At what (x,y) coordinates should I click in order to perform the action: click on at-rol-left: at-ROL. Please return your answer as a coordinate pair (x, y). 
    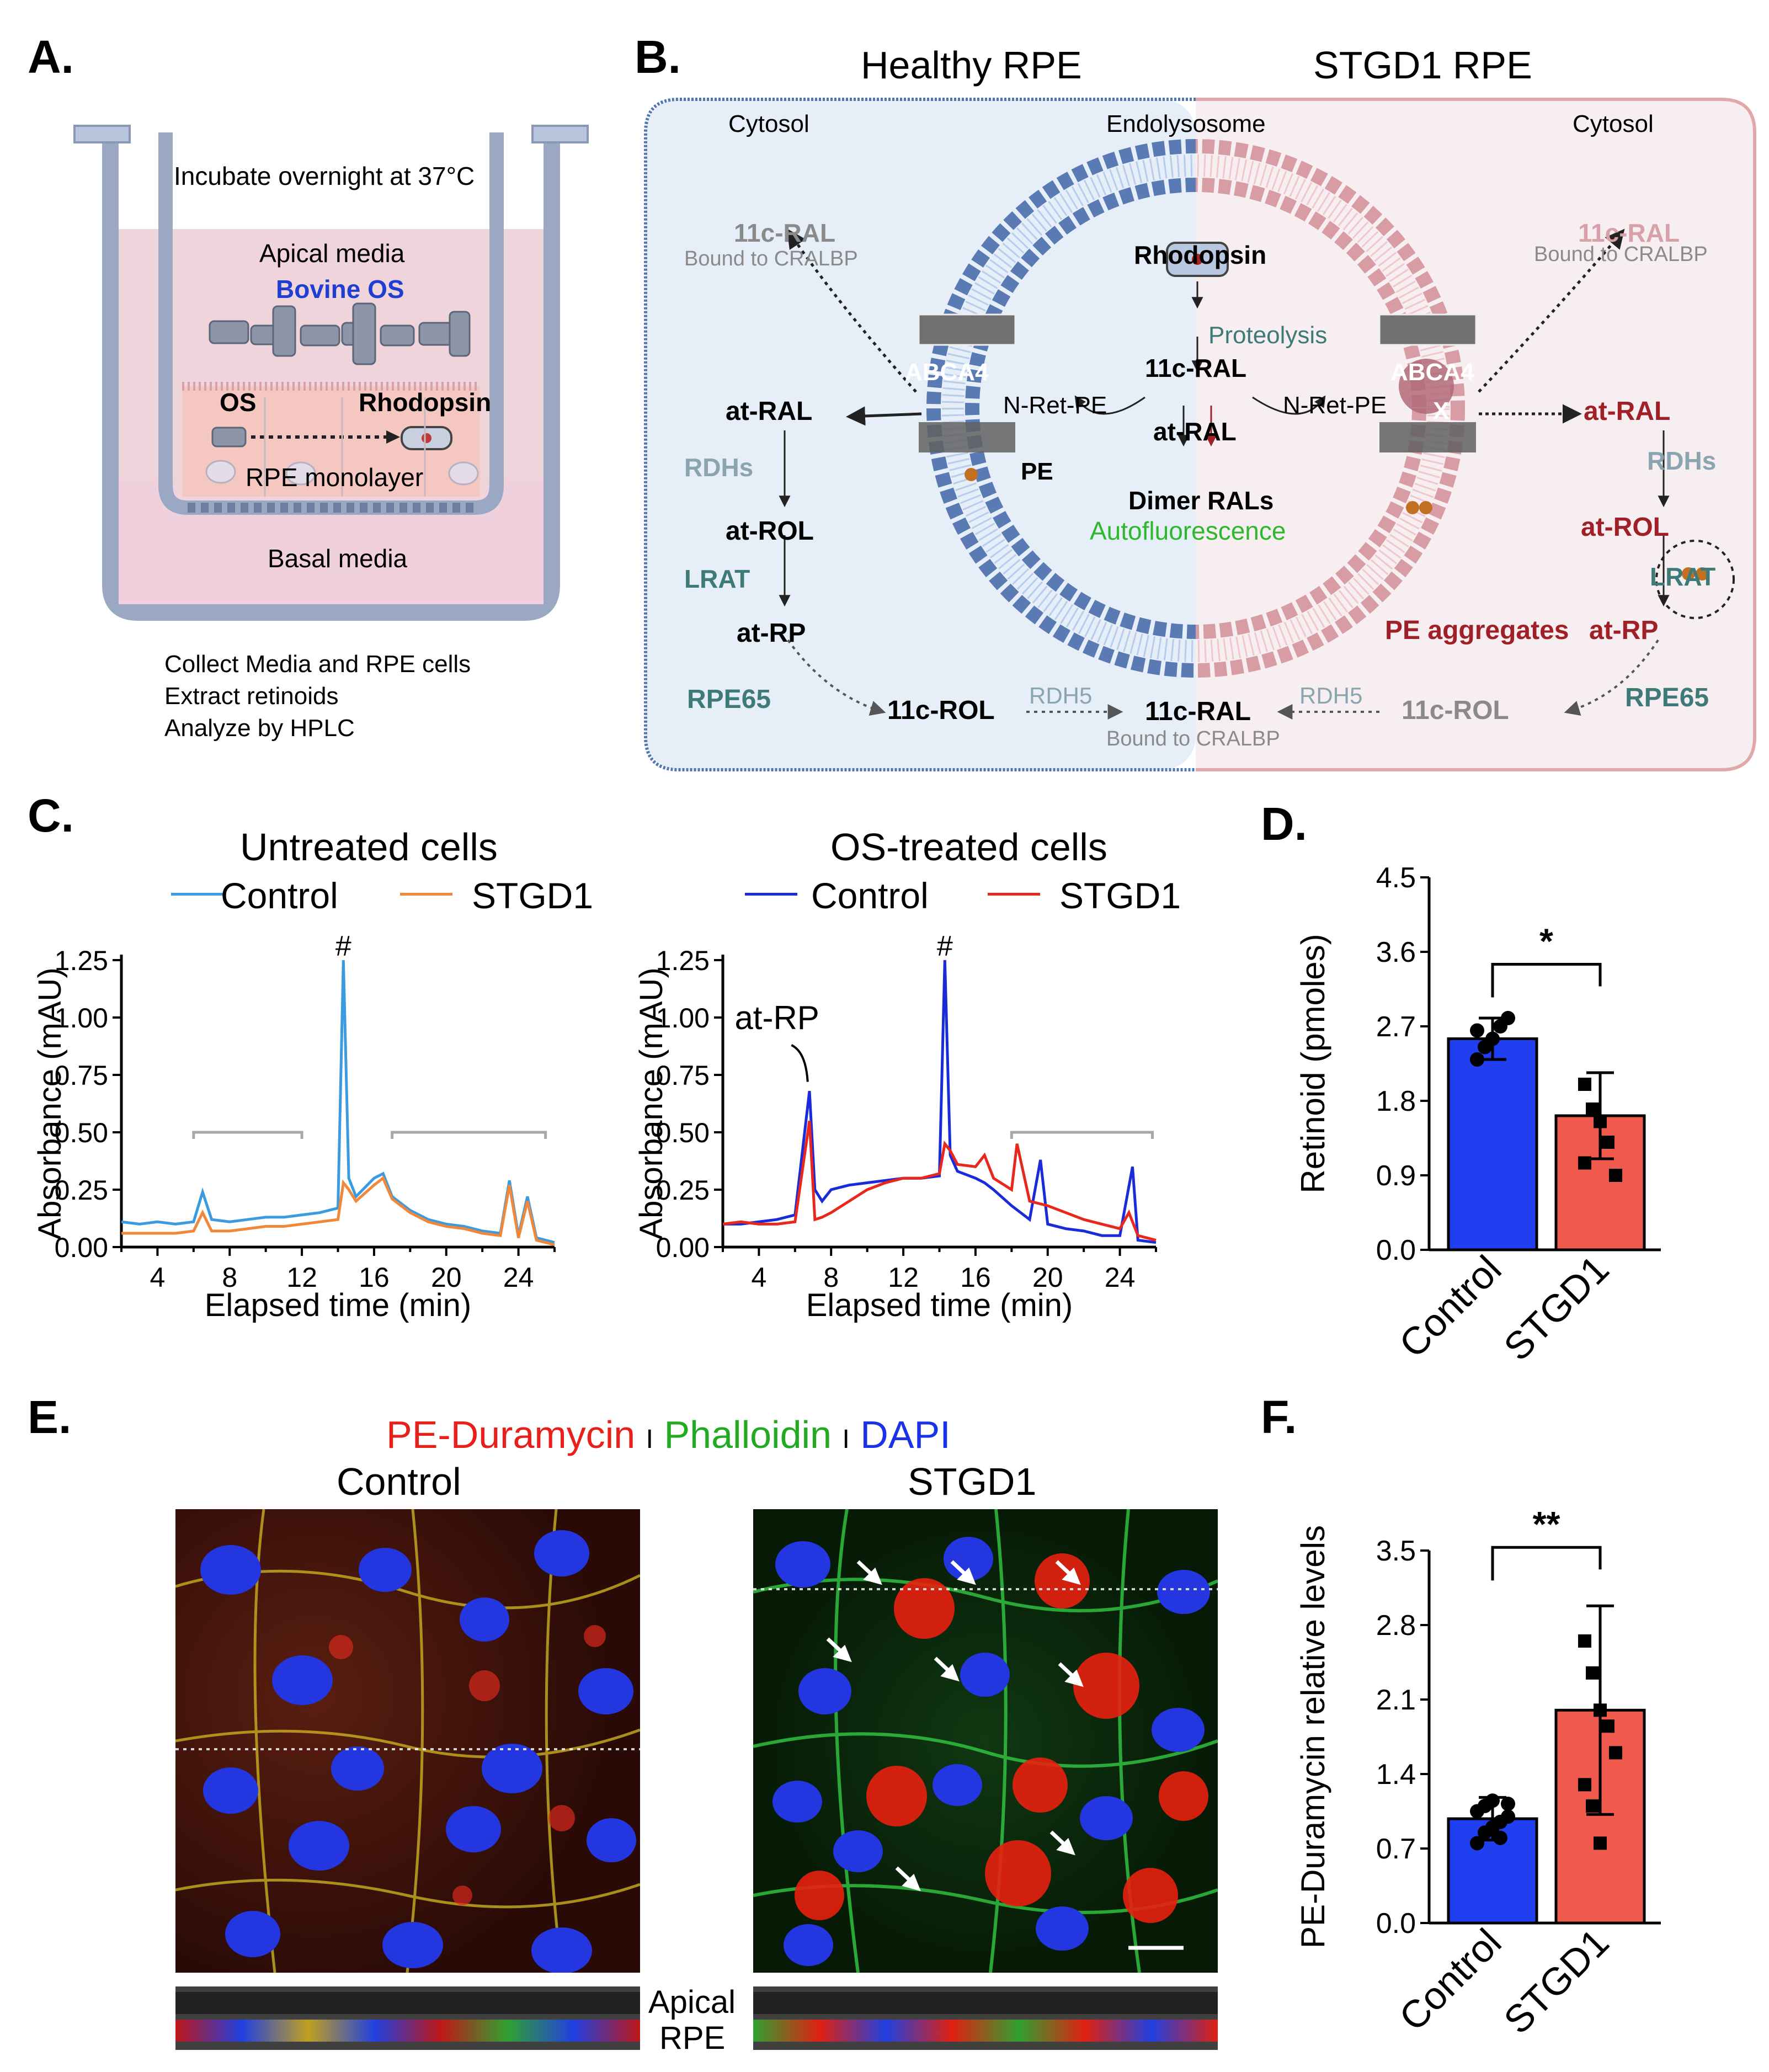
    Looking at the image, I should click on (770, 531).